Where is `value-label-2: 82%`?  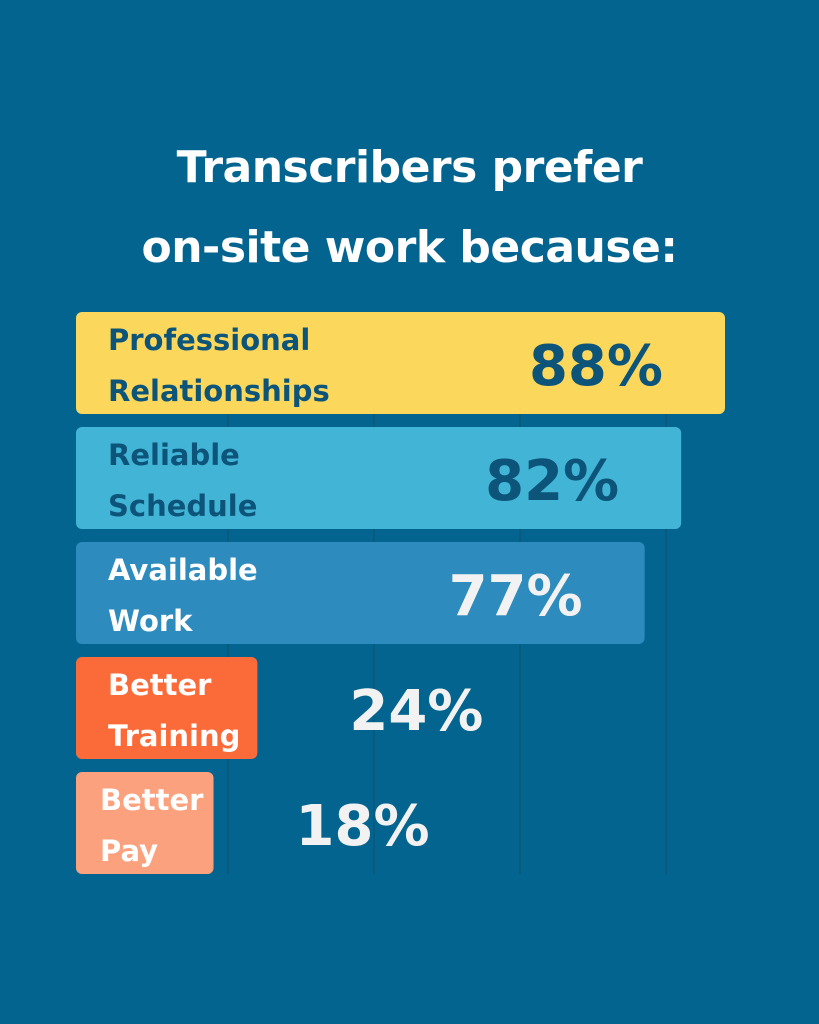
value-label-2: 82% is located at coordinates (552, 481).